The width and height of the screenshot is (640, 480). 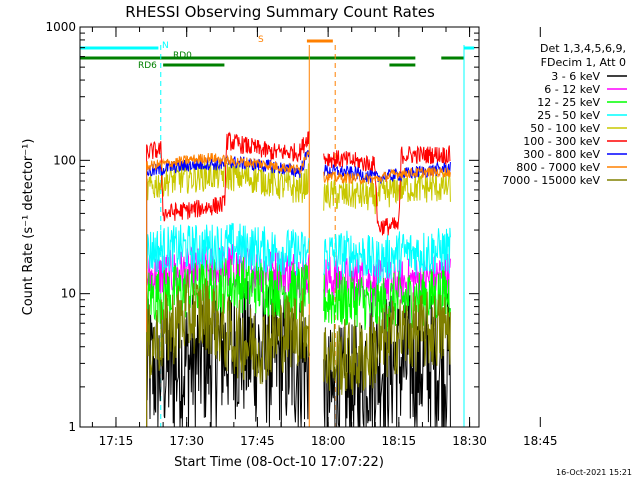 What do you see at coordinates (583, 48) in the screenshot?
I see `legend-header: Det 1,3,4,5,6,9,` at bounding box center [583, 48].